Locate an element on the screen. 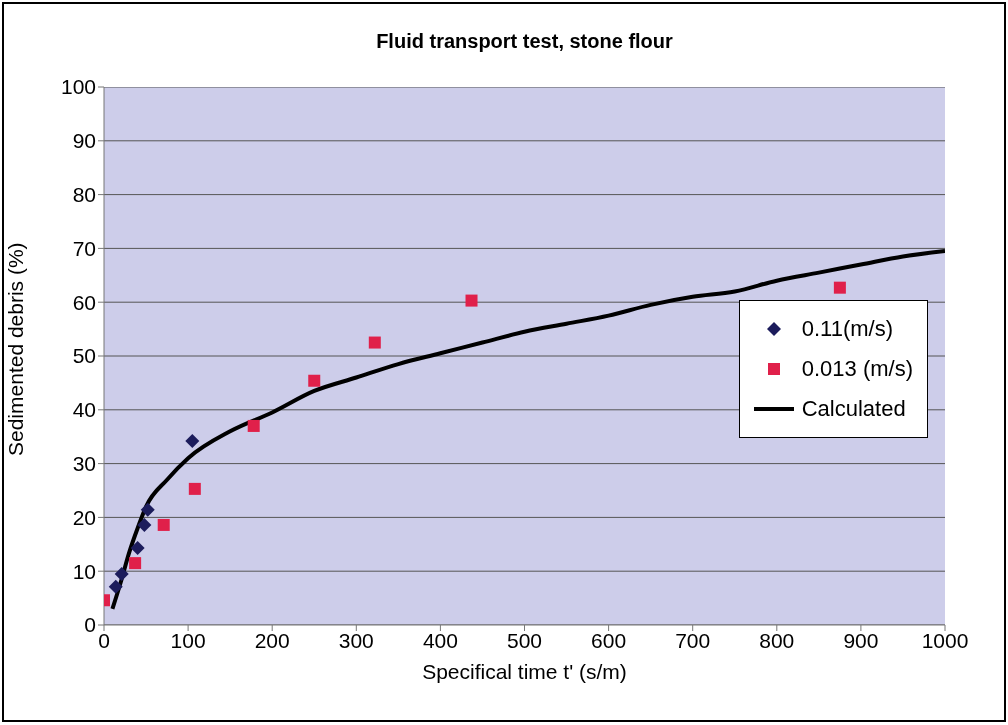  x-tick-label: 800 is located at coordinates (777, 640).